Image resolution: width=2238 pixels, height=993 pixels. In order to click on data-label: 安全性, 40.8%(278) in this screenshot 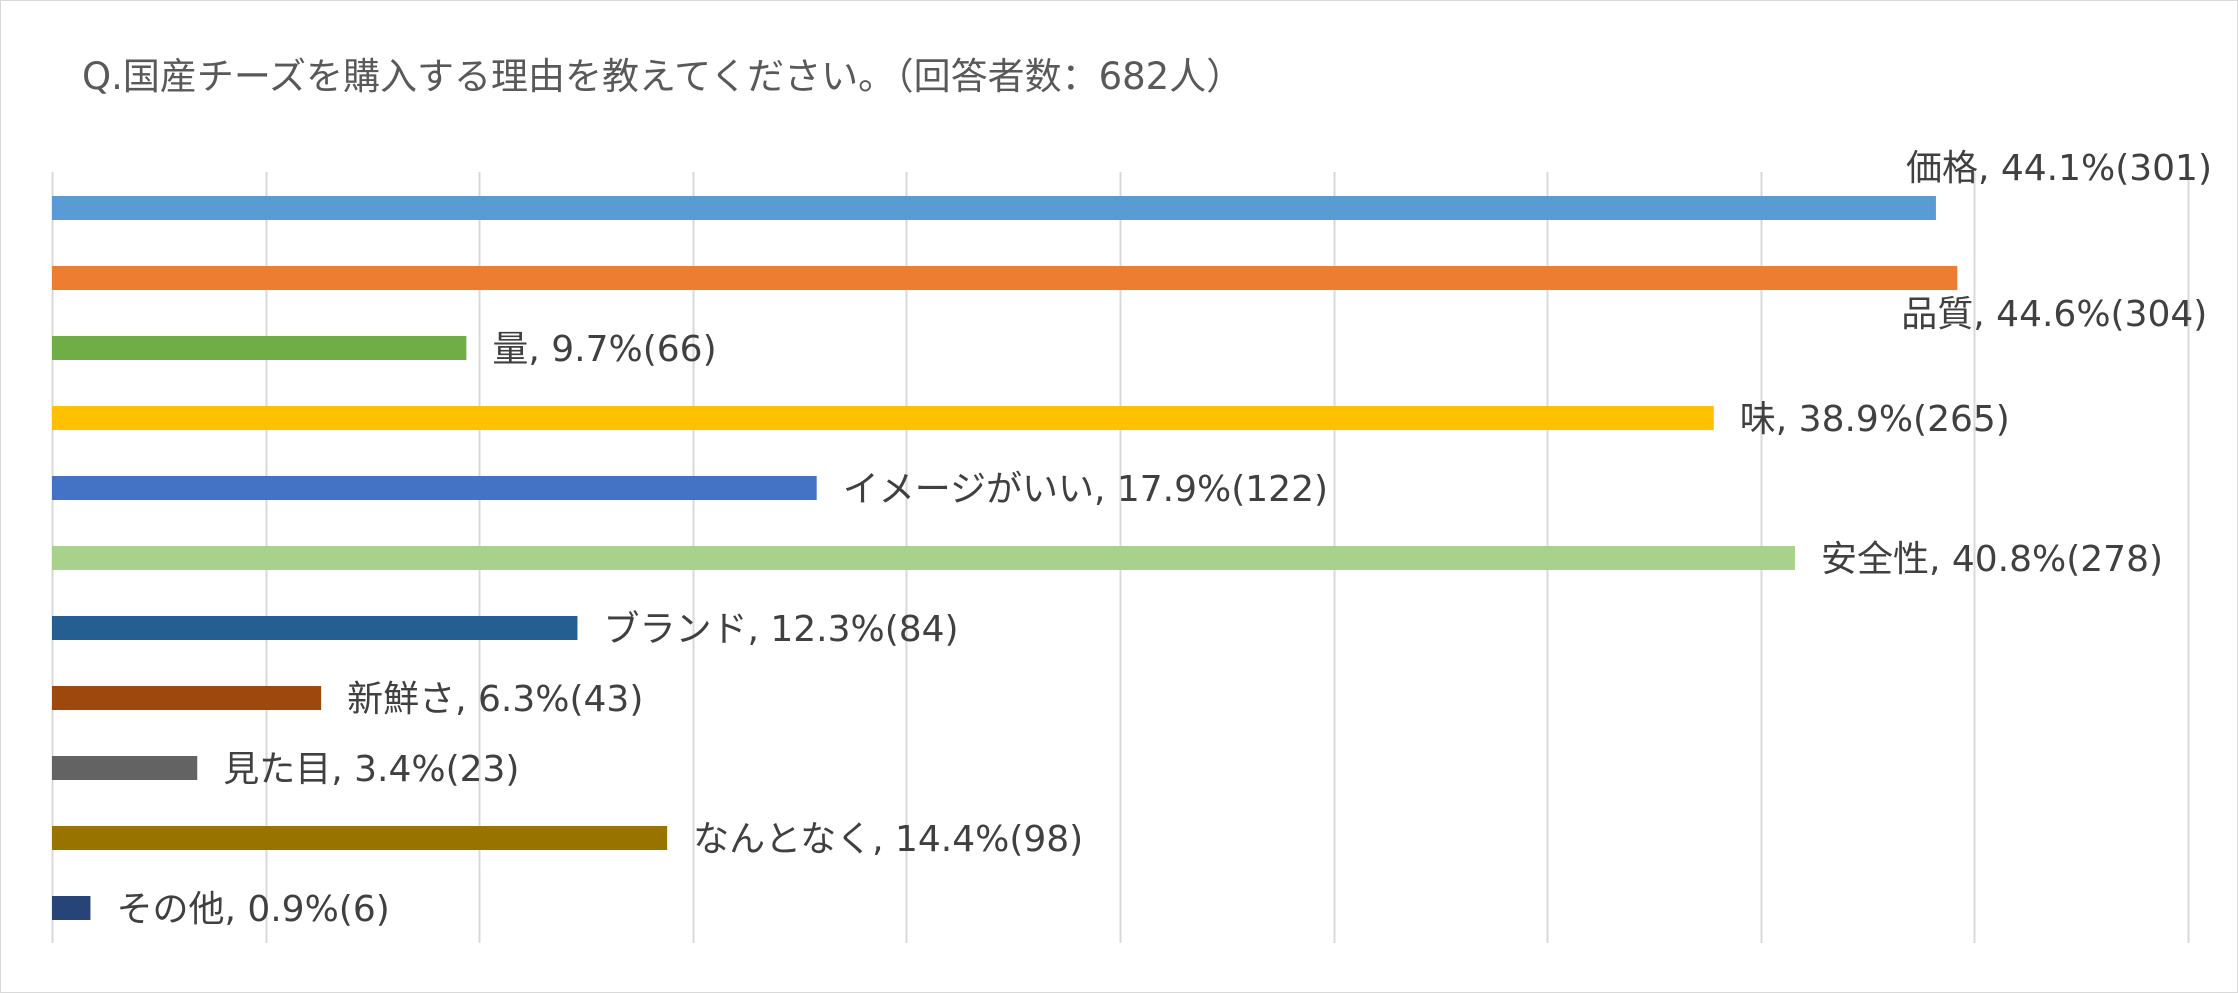, I will do `click(1992, 559)`.